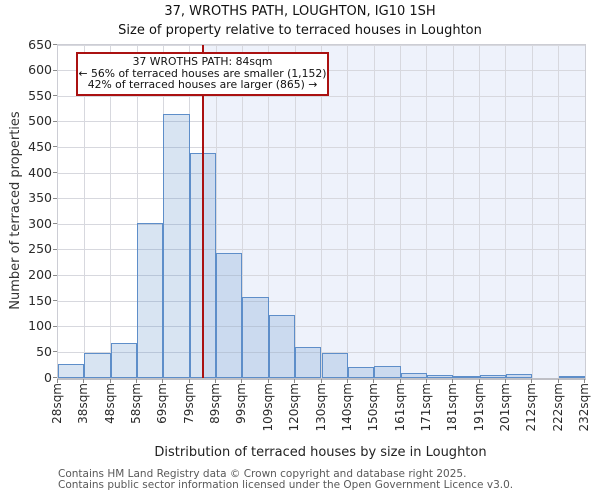 The image size is (600, 500). I want to click on x-tick-label: 109sqm, so click(267, 407).